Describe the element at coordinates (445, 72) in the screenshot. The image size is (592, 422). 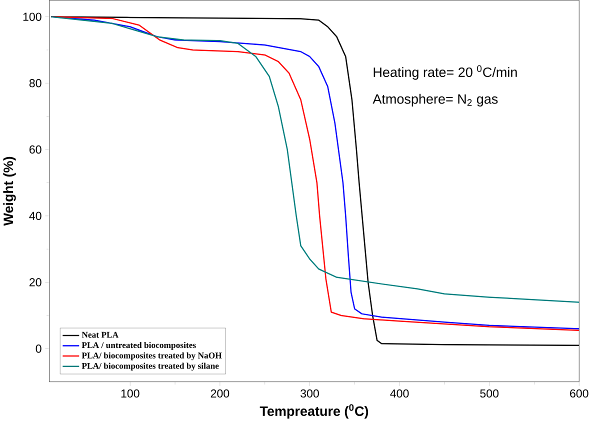
I see `annotation: Heating rate= 20 $^{0}$C/min` at that location.